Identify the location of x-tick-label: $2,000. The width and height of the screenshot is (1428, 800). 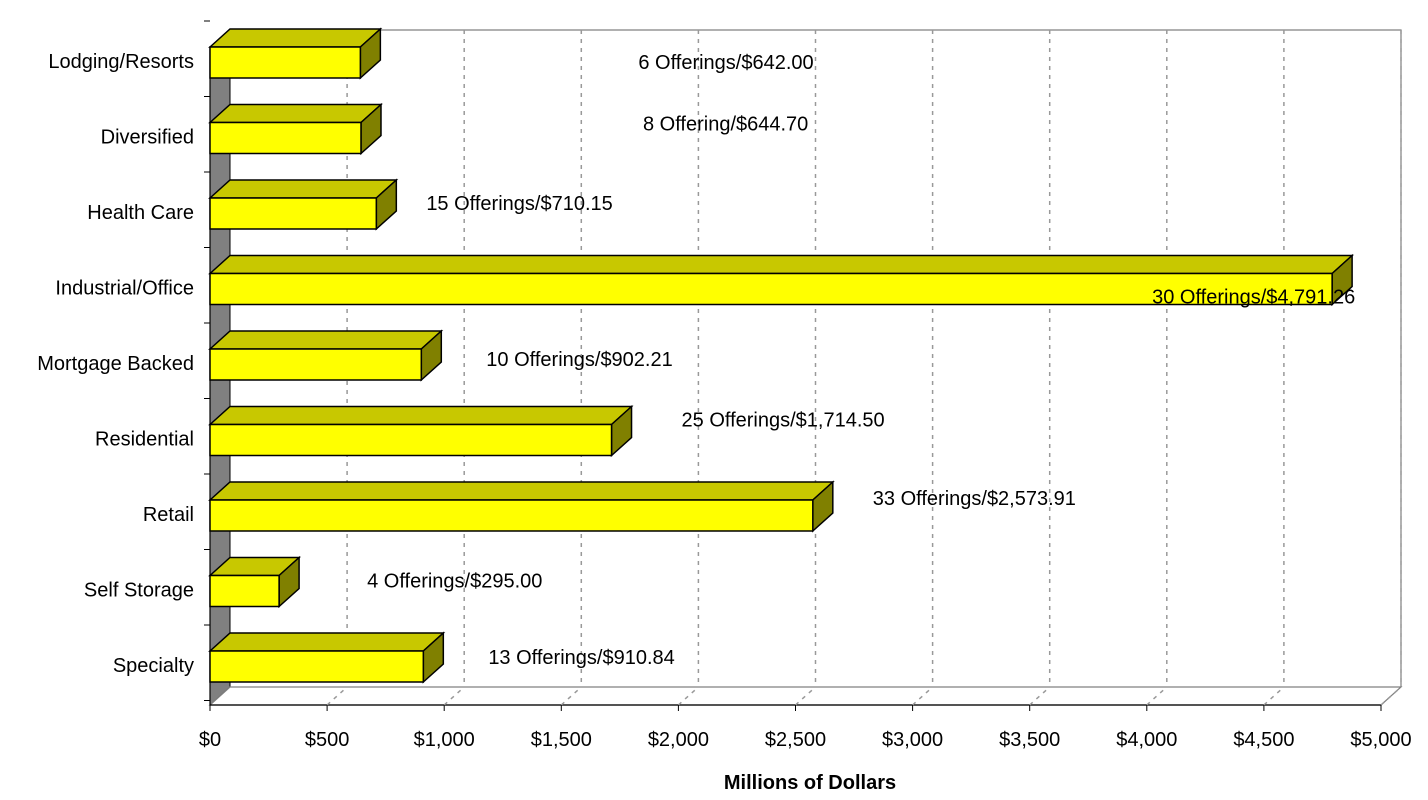
(678, 740).